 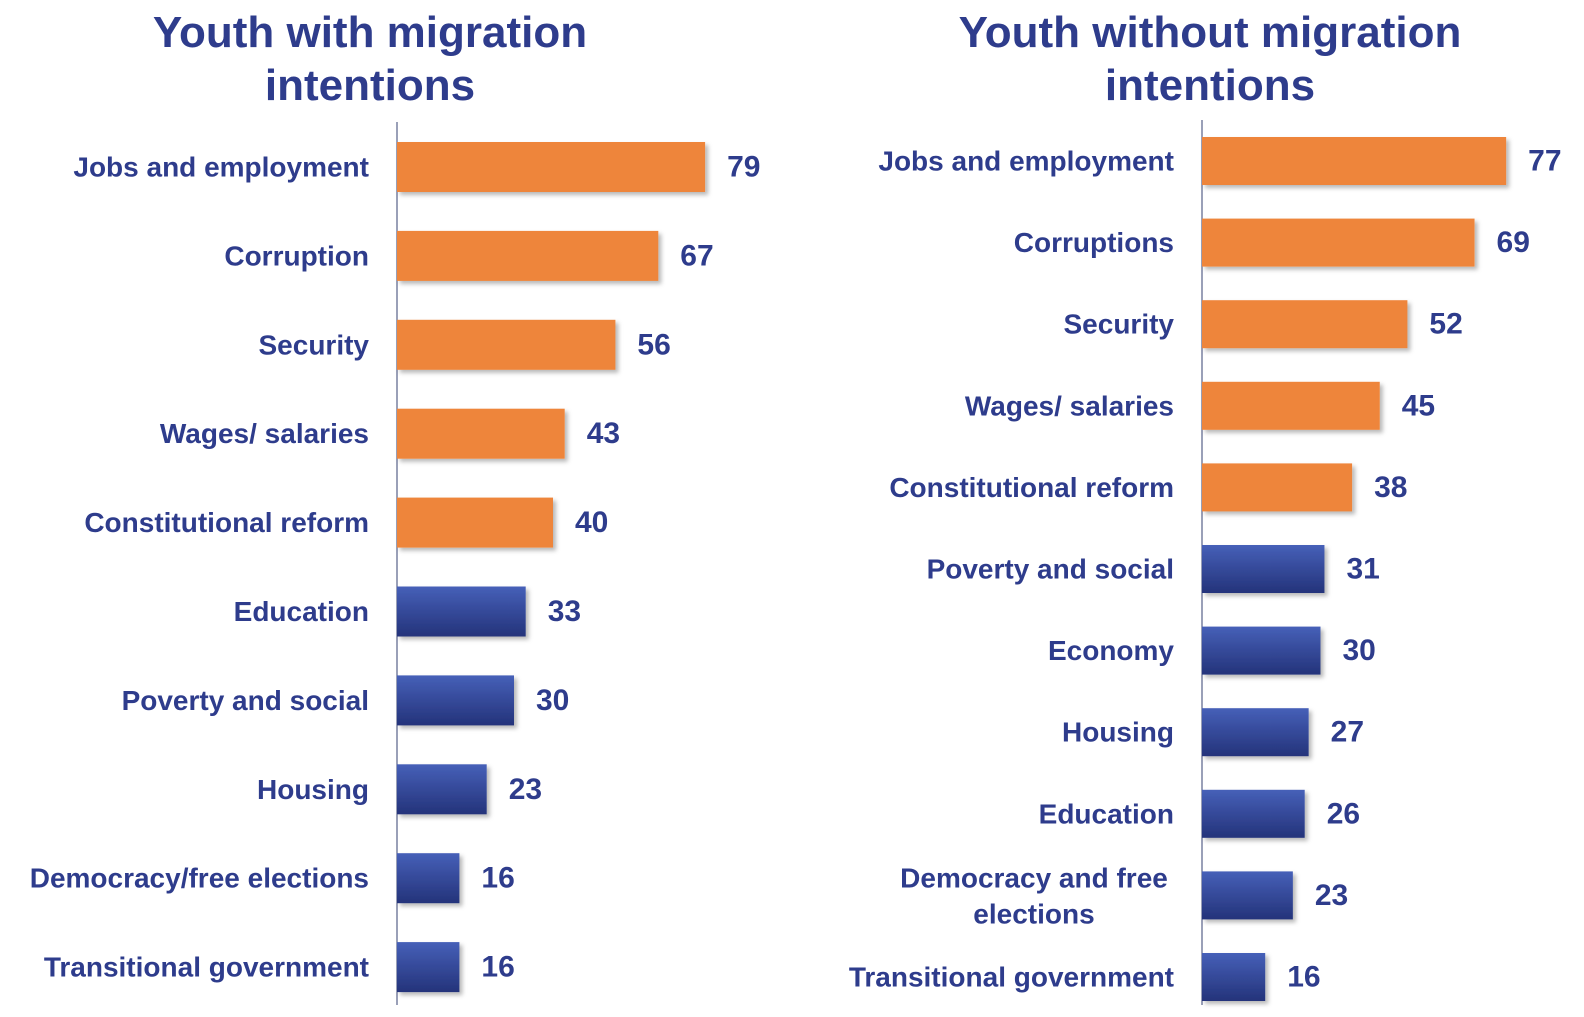 What do you see at coordinates (1303, 977) in the screenshot?
I see `value-label-right-10: 16` at bounding box center [1303, 977].